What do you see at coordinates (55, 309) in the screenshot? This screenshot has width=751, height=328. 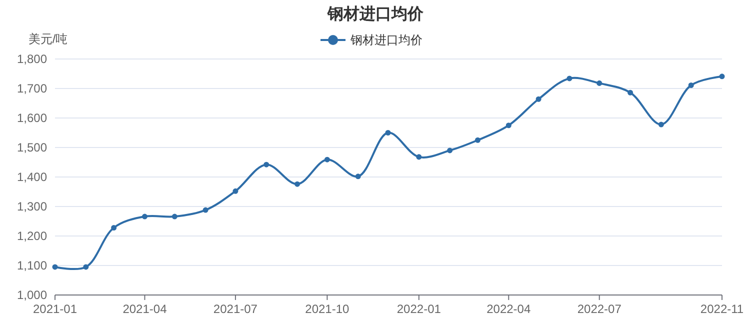 I see `x-tick-label: 2021-01` at bounding box center [55, 309].